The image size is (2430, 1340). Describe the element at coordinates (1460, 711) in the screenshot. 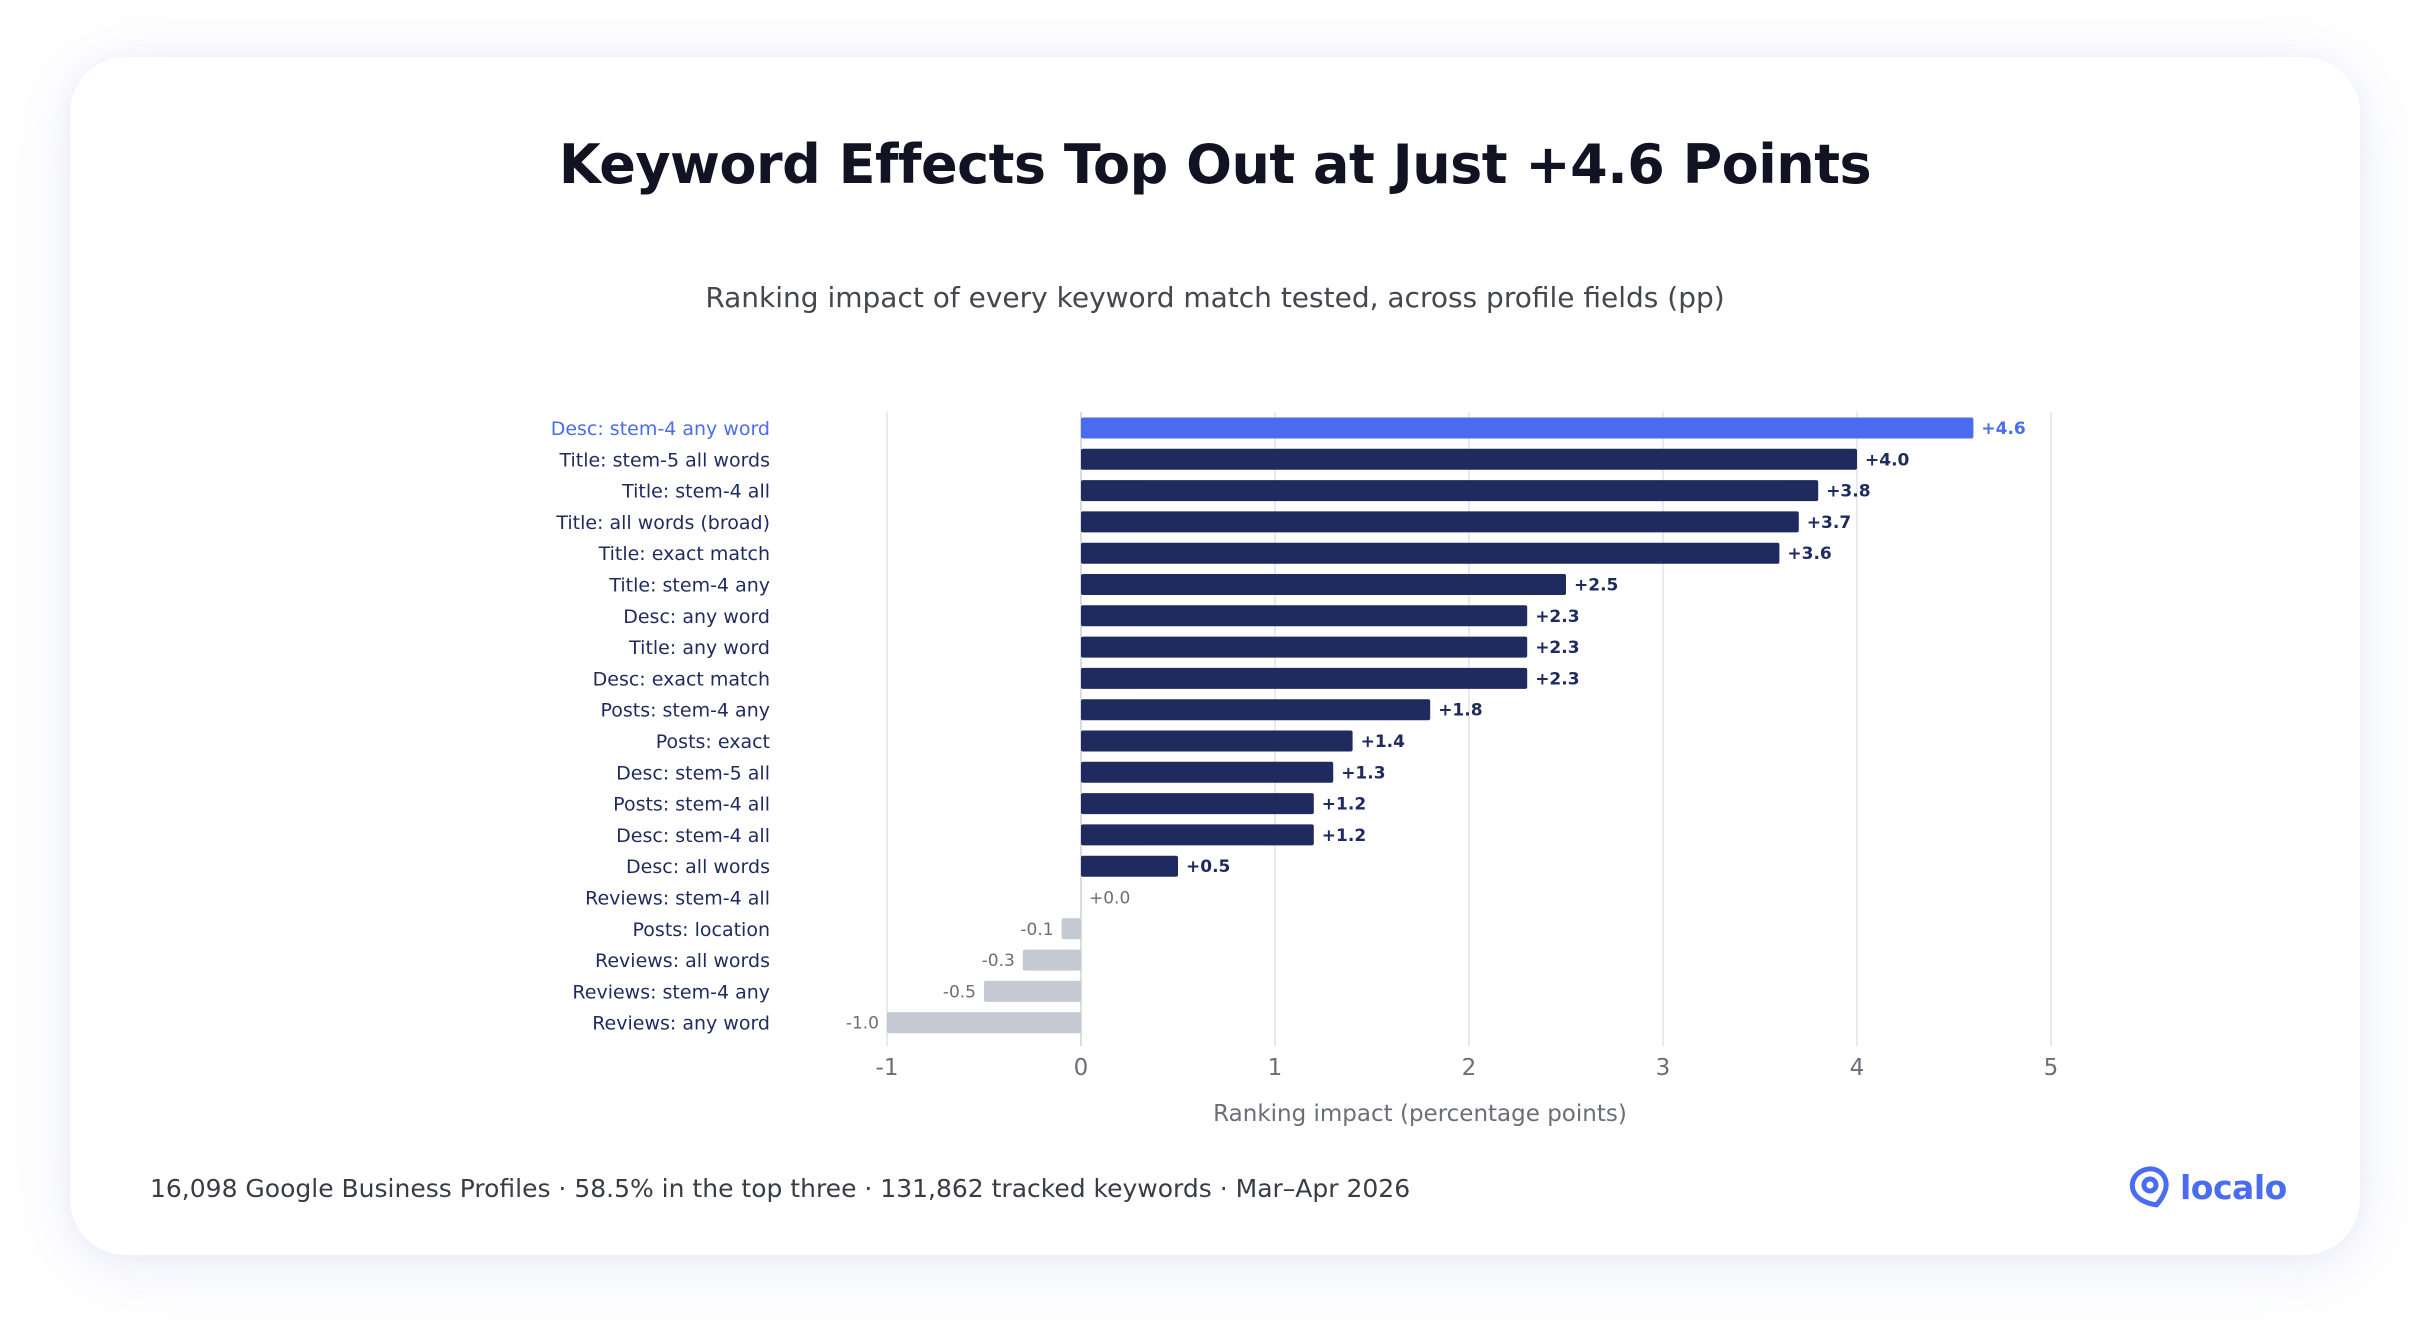

I see `data-label: +1.8` at that location.